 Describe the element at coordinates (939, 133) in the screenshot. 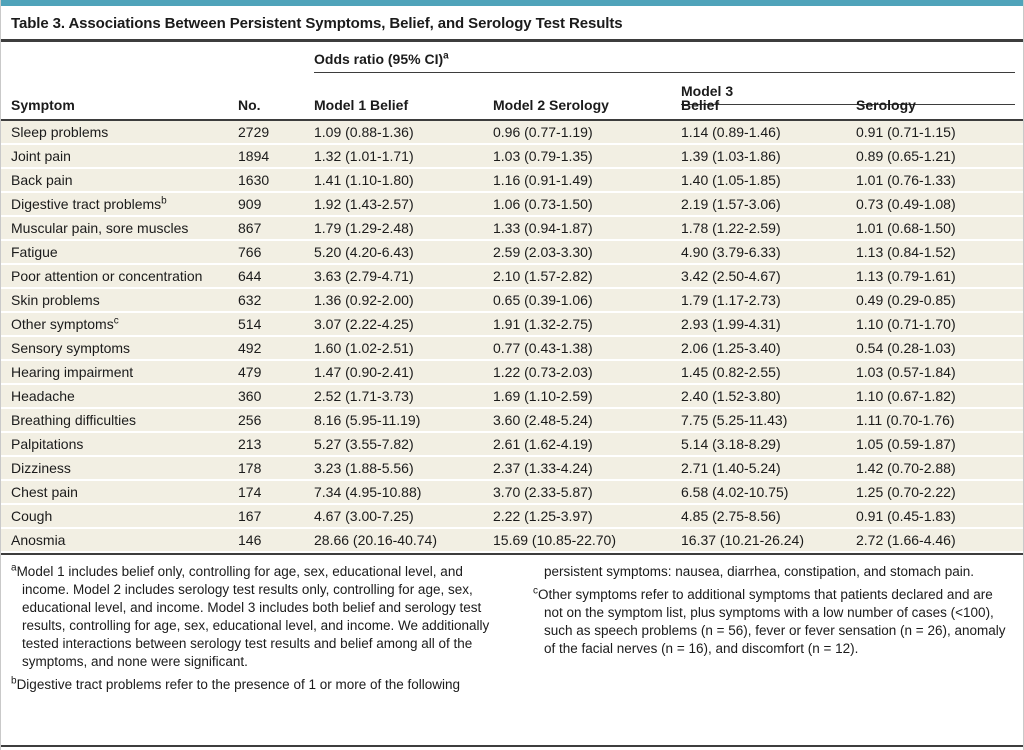

I see `model3-serology-cell: 0.91 (0.71-1.15)` at that location.